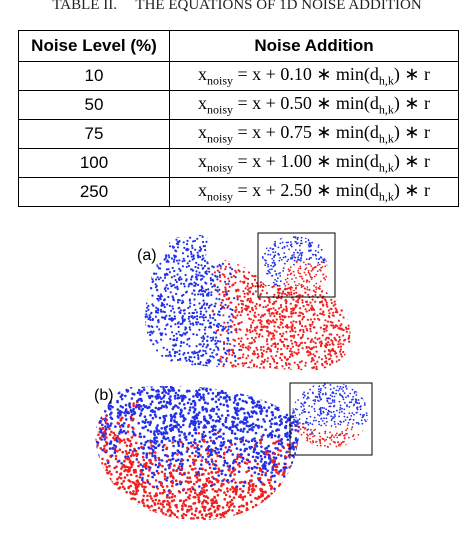 This screenshot has height=541, width=474. I want to click on table-row: 10 xnoisy = x + 0.10 ∗ min(dh,k) ∗ r, so click(238, 76).